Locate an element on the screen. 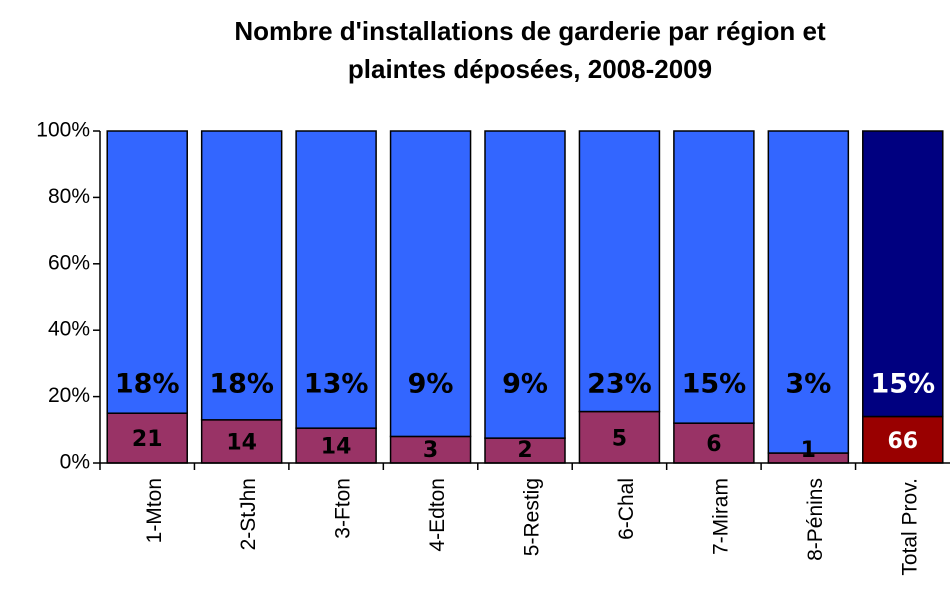 The height and width of the screenshot is (596, 950). x-tick-label: 5-Restig is located at coordinates (532, 517).